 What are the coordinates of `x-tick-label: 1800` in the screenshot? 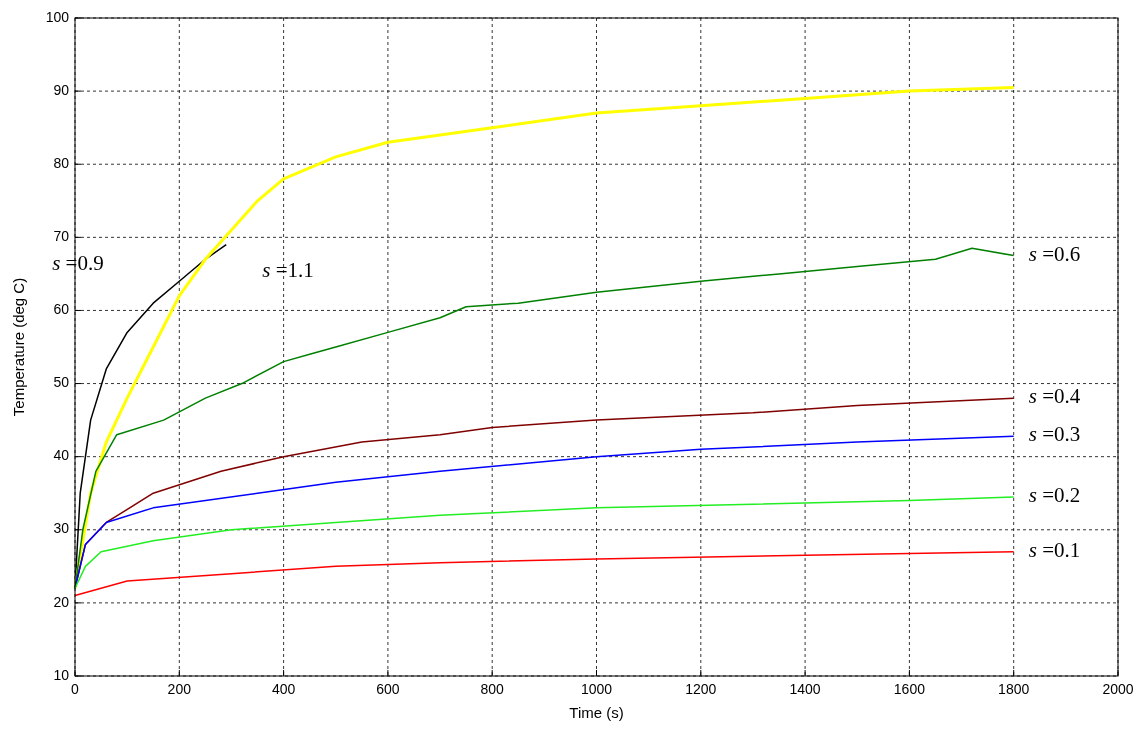 It's located at (1014, 689).